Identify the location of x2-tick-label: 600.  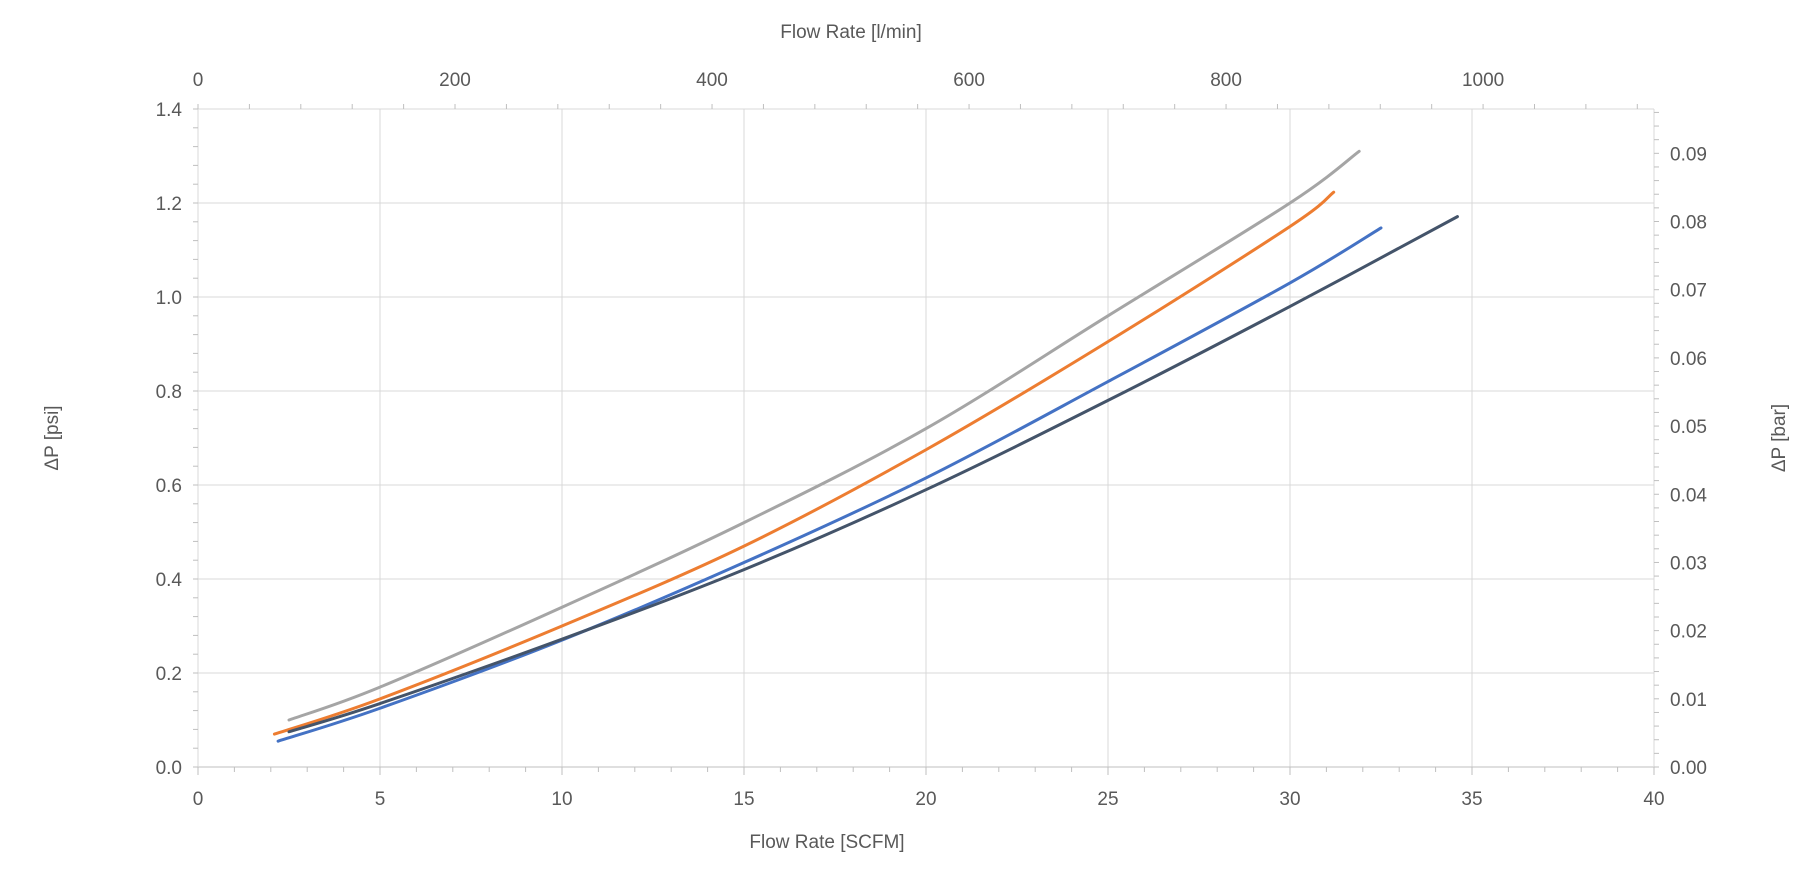
(969, 80).